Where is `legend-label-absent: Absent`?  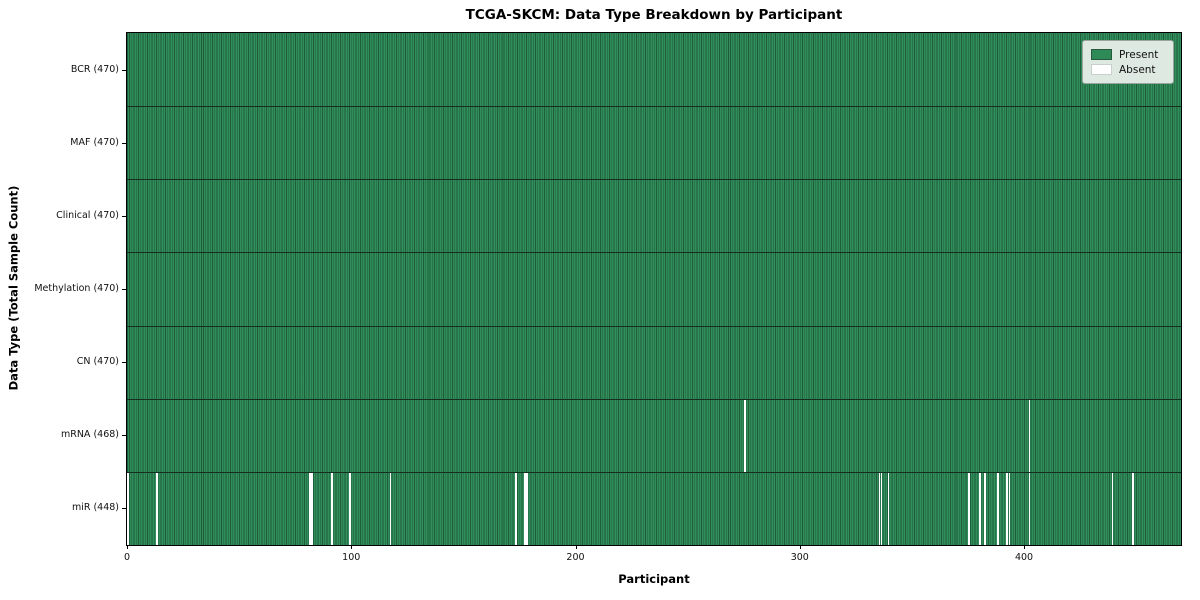
legend-label-absent: Absent is located at coordinates (1137, 69).